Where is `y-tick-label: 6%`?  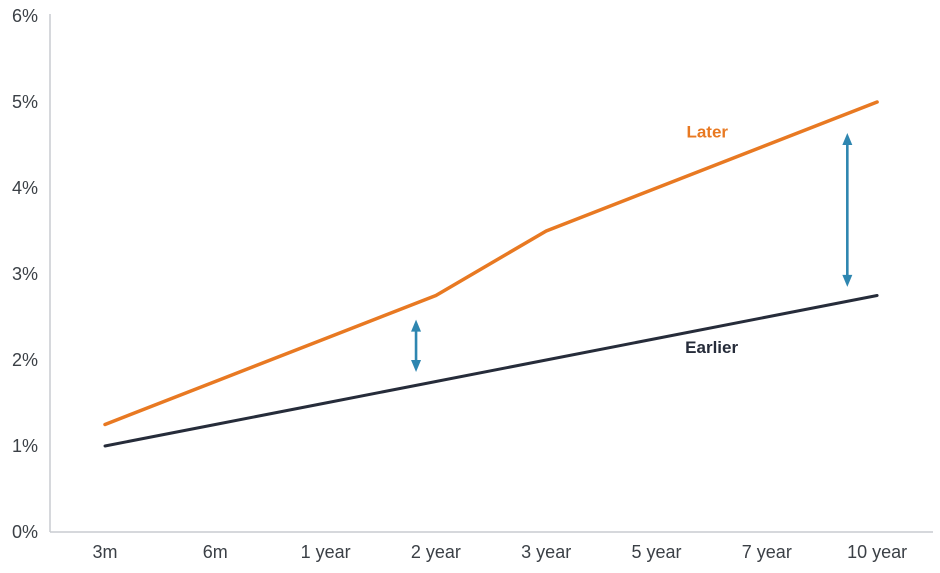
y-tick-label: 6% is located at coordinates (25, 16).